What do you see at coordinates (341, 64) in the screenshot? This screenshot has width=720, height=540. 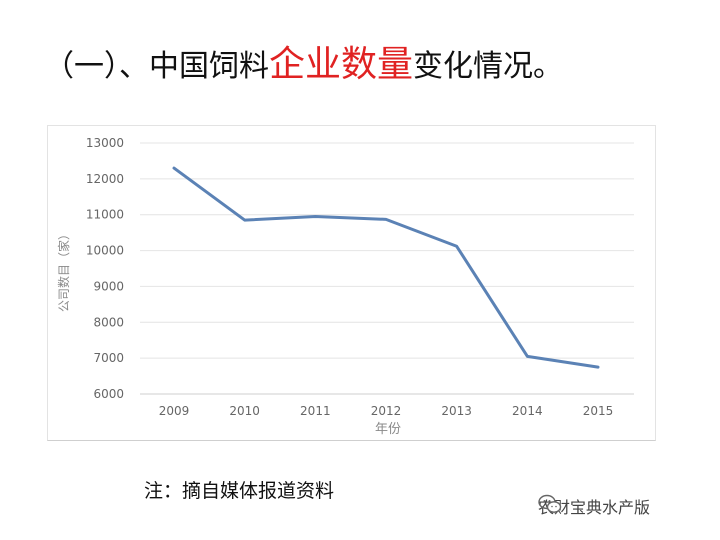 I see `title-highlight: 企业数量` at bounding box center [341, 64].